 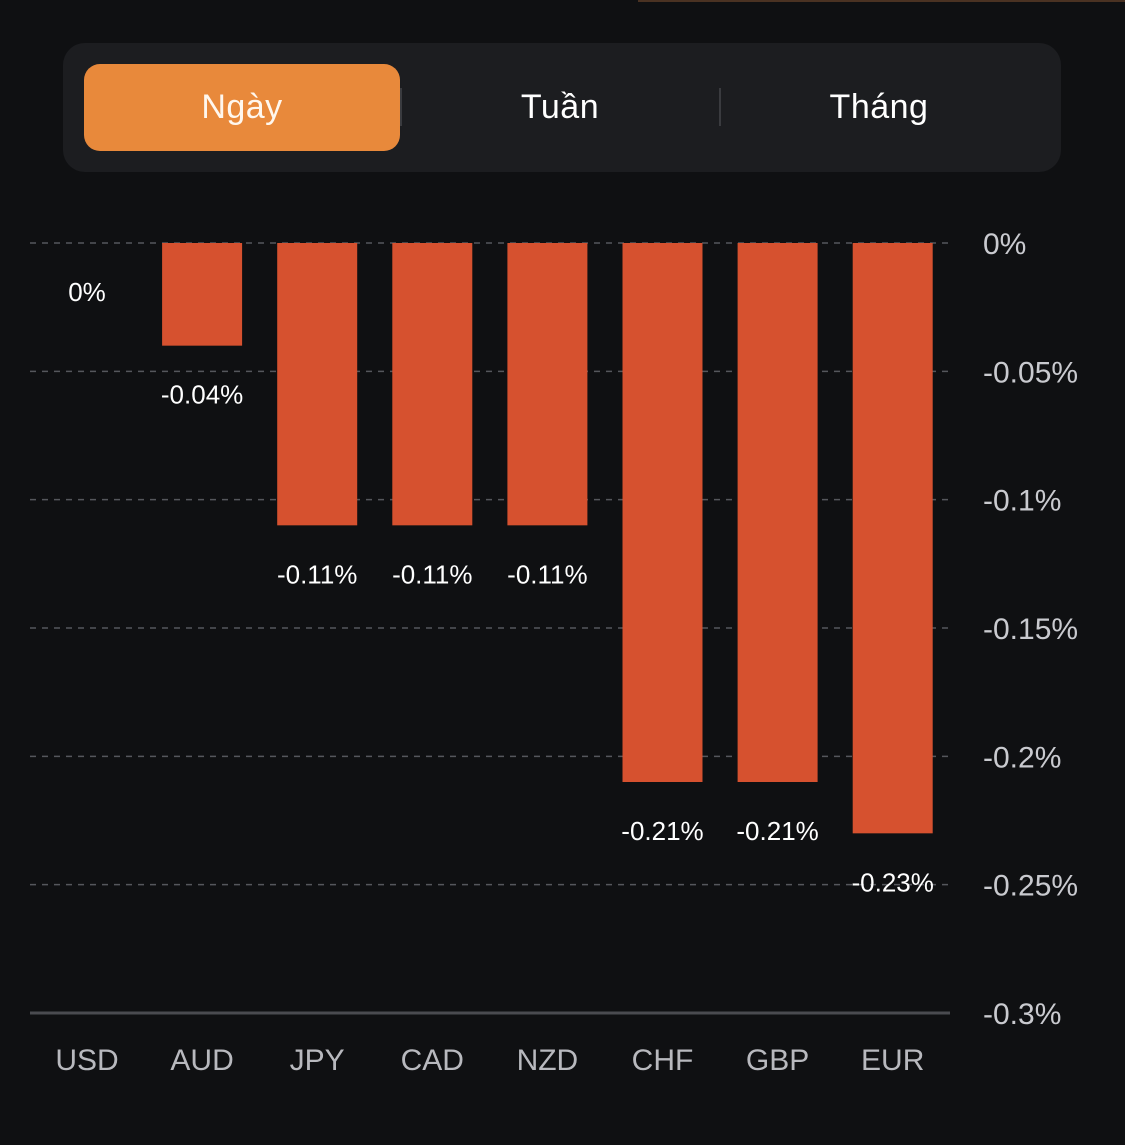 I want to click on bar-aud, so click(x=202, y=294).